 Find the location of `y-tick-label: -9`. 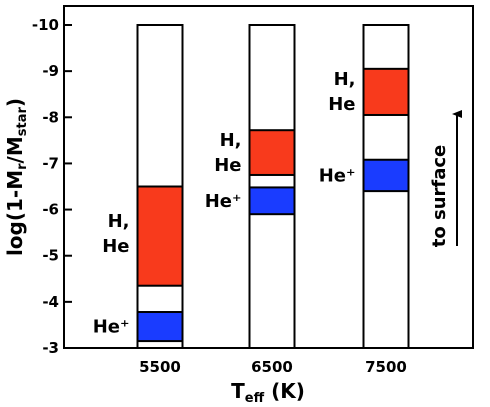

y-tick-label: -9 is located at coordinates (50, 71).